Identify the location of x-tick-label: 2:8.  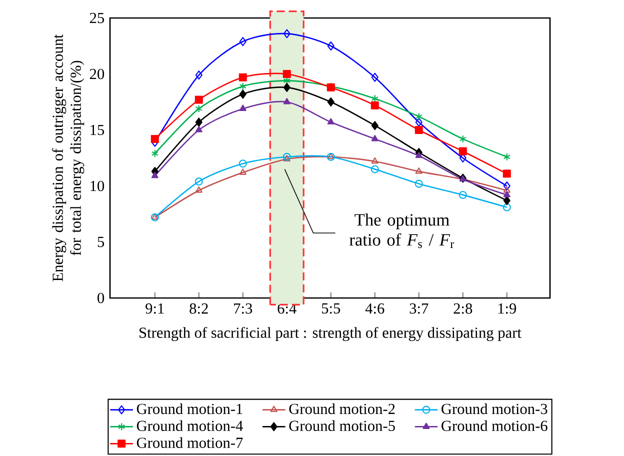
(463, 308).